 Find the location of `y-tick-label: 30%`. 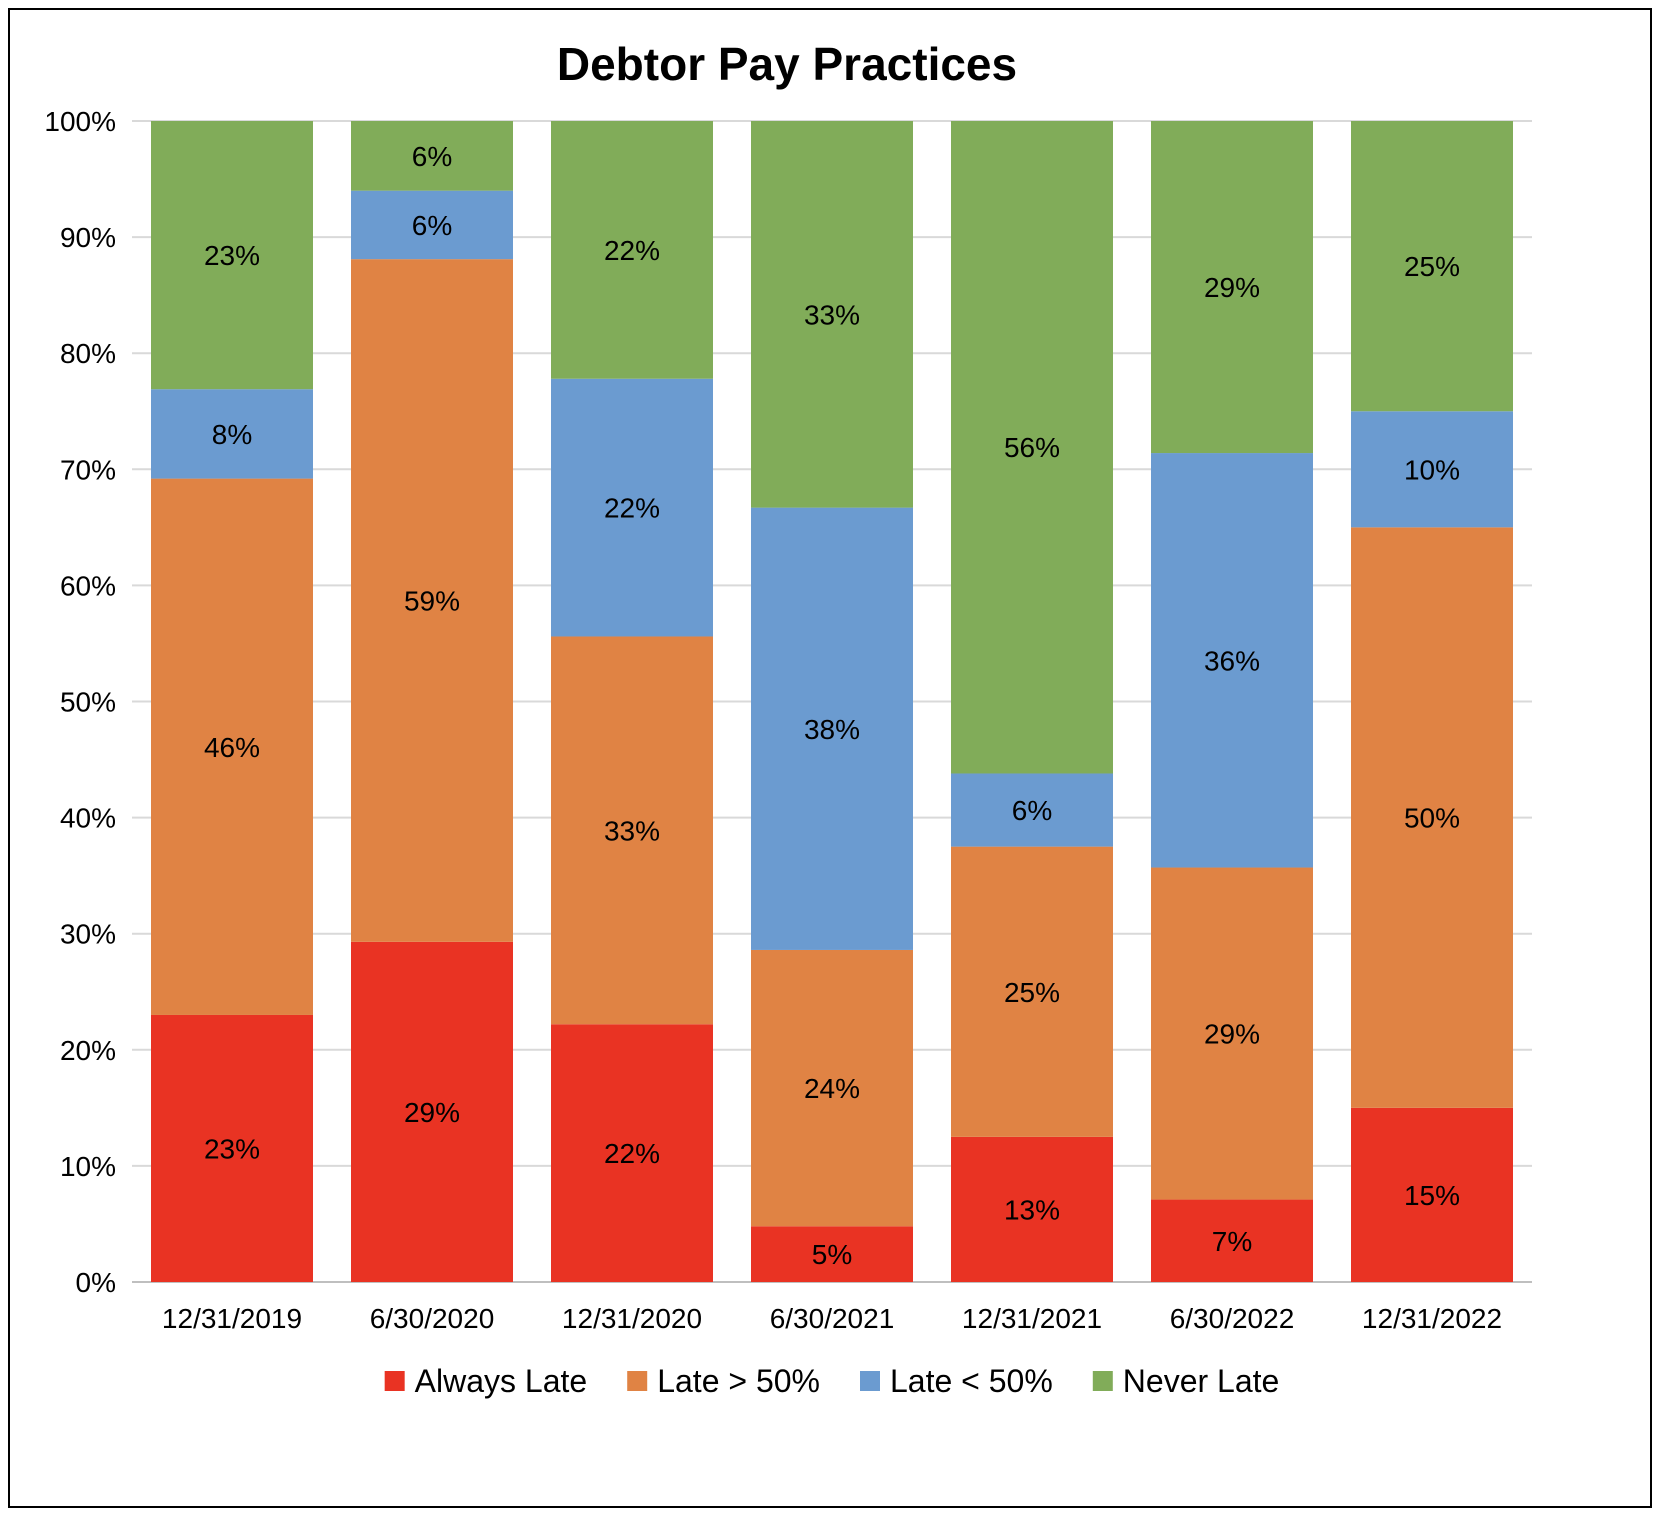

y-tick-label: 30% is located at coordinates (88, 934).